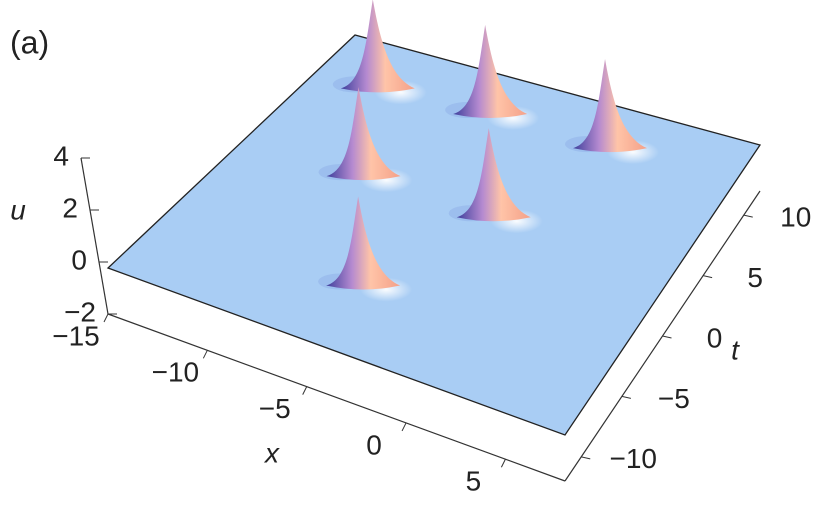  I want to click on u-axis, so click(94, 236).